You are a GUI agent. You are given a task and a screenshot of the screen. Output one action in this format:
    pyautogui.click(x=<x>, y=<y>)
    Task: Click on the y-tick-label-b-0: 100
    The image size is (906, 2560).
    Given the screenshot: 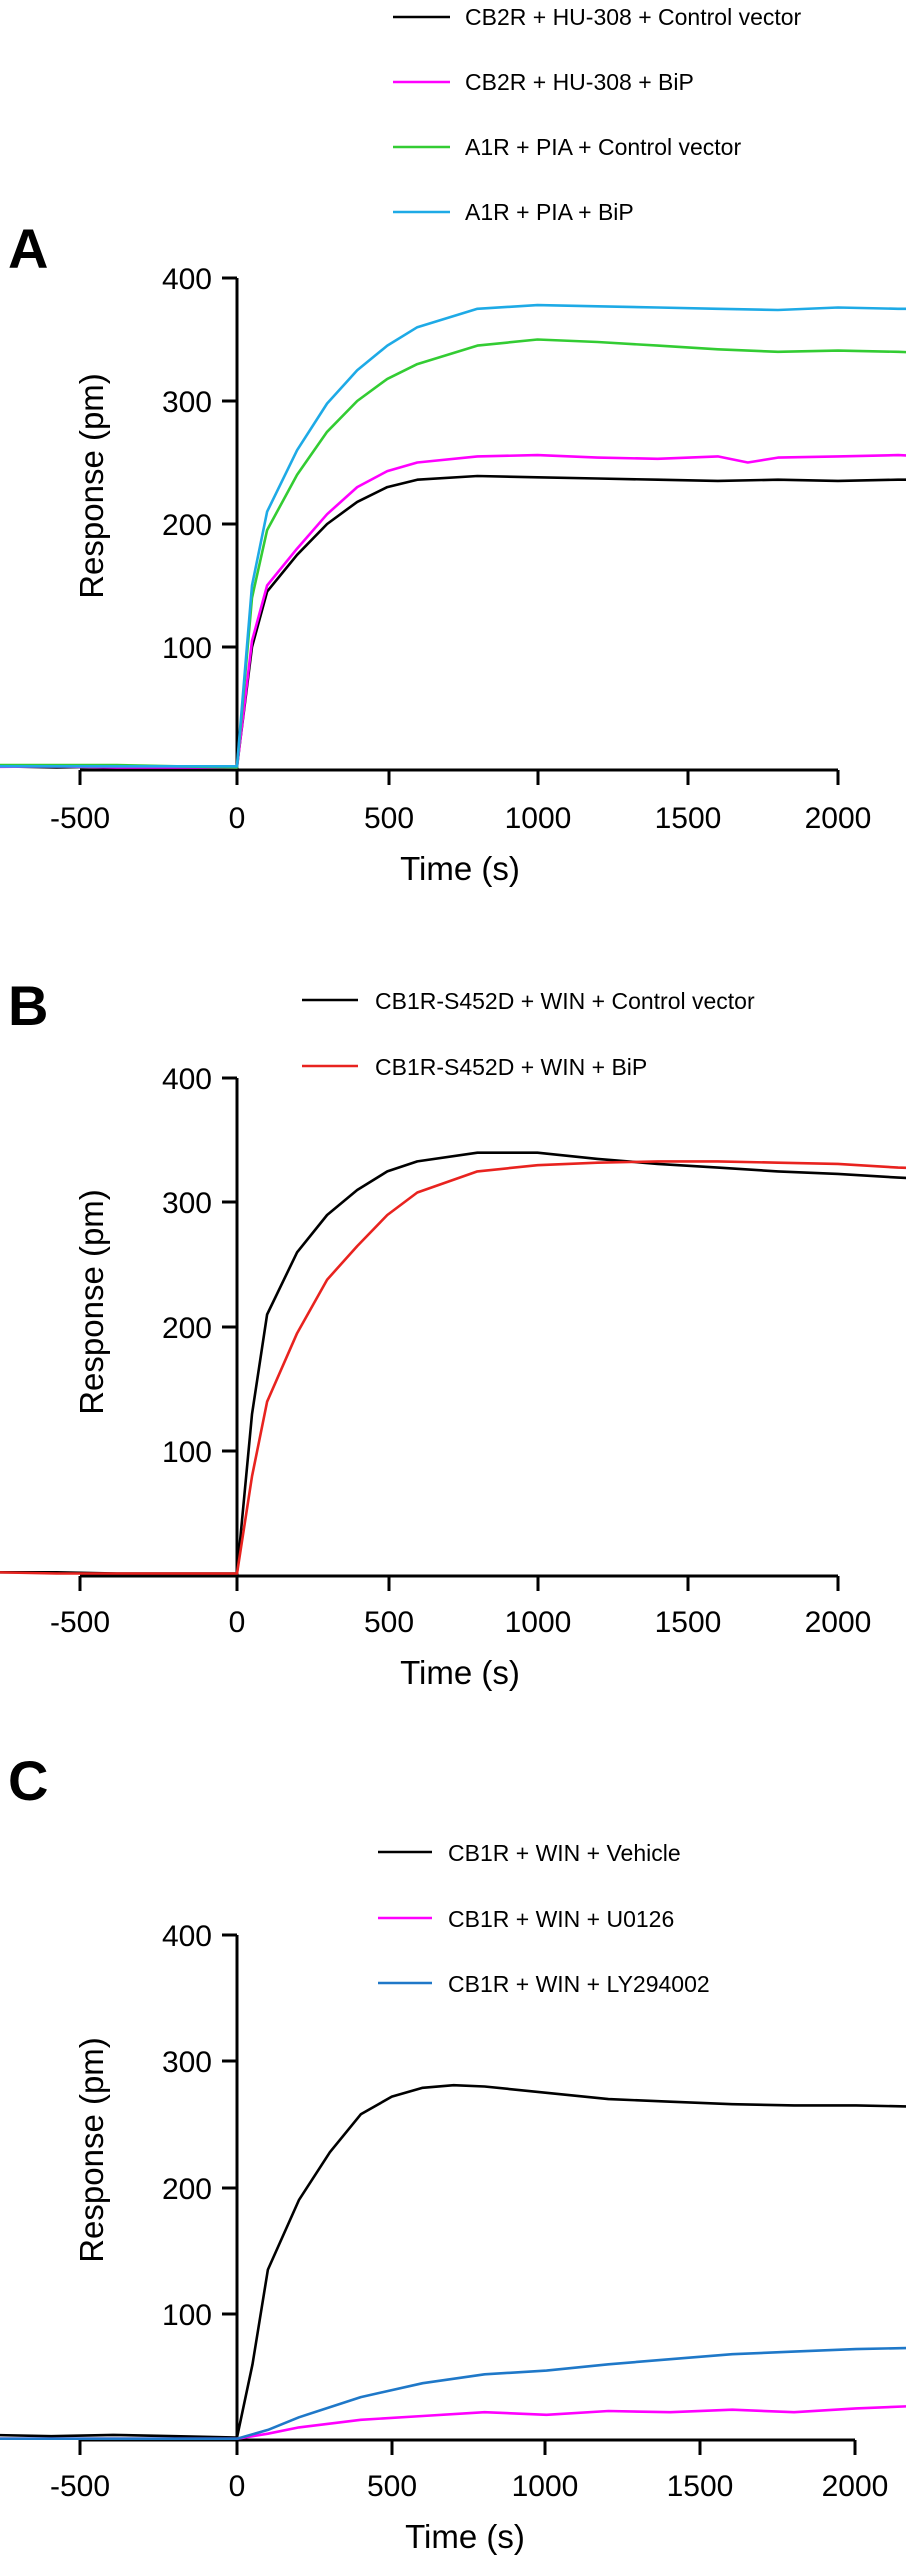 What is the action you would take?
    pyautogui.click(x=187, y=1452)
    